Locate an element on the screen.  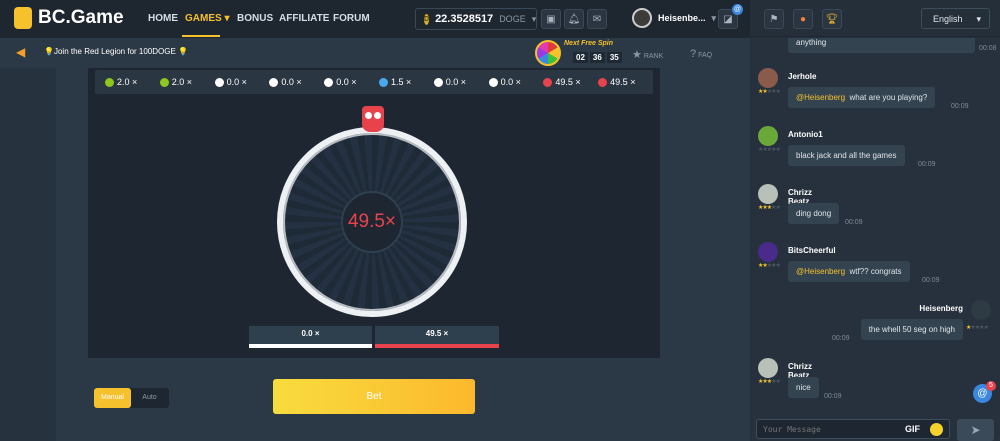
faq-link: ? FAQ is located at coordinates (701, 54).